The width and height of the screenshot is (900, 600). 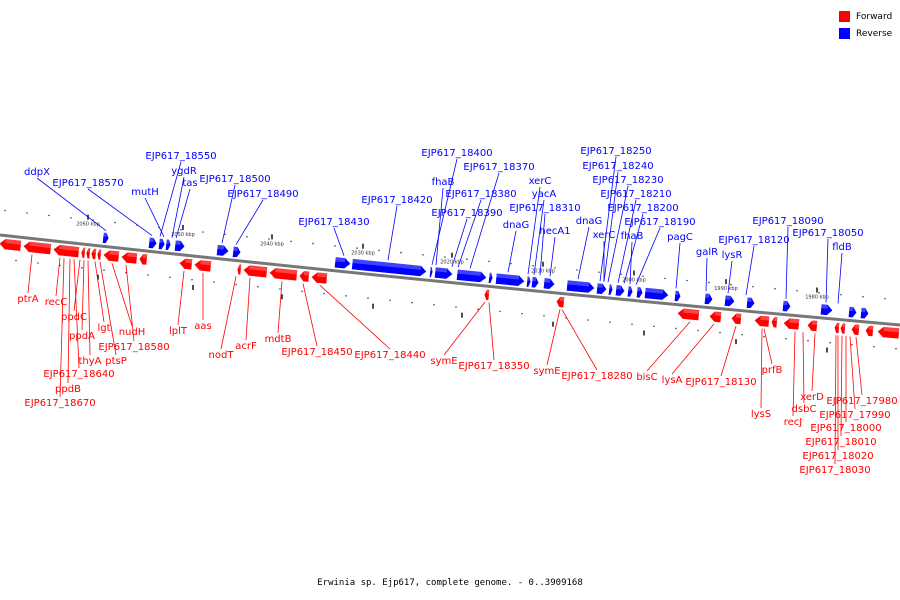 What do you see at coordinates (861, 401) in the screenshot?
I see `gene-label: EJP617_17980` at bounding box center [861, 401].